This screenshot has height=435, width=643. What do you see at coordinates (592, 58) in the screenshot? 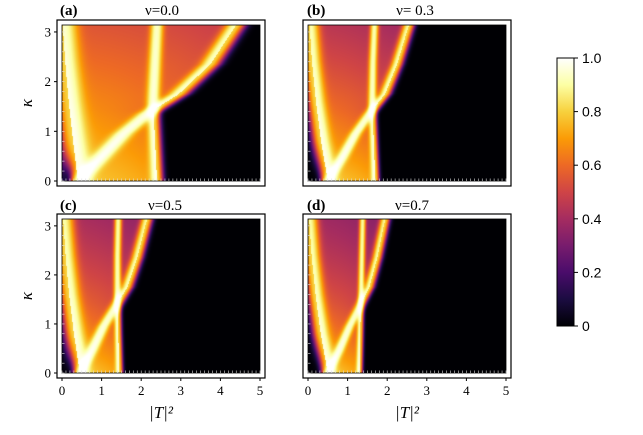
I see `colorbar-tick-label: 1.0` at bounding box center [592, 58].